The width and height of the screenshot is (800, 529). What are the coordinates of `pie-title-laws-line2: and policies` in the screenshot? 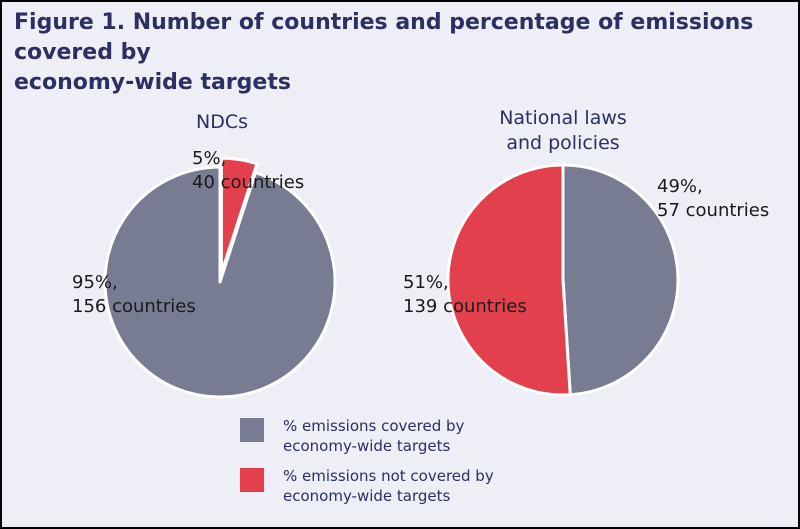 It's located at (562, 143).